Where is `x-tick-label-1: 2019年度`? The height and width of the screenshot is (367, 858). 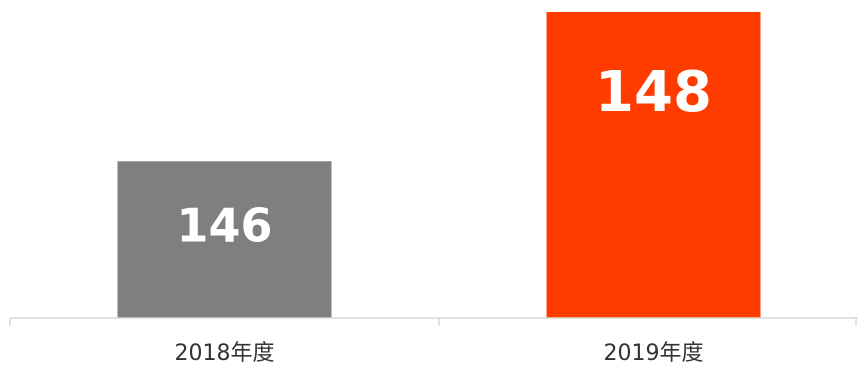
x-tick-label-1: 2019年度 is located at coordinates (654, 353).